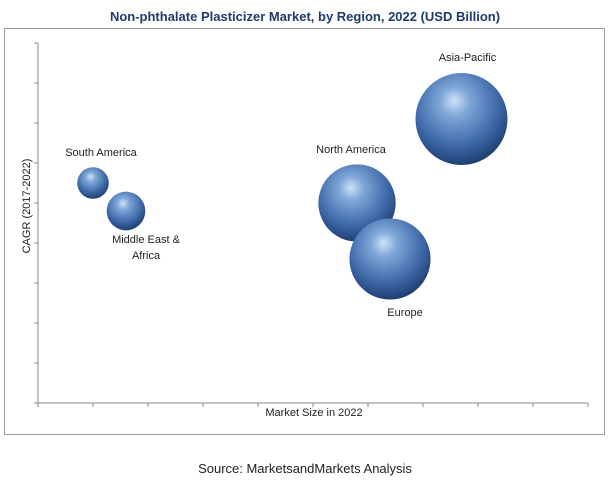 This screenshot has height=484, width=610. What do you see at coordinates (27, 206) in the screenshot?
I see `y-axis-label: CAGR (2017-2022)` at bounding box center [27, 206].